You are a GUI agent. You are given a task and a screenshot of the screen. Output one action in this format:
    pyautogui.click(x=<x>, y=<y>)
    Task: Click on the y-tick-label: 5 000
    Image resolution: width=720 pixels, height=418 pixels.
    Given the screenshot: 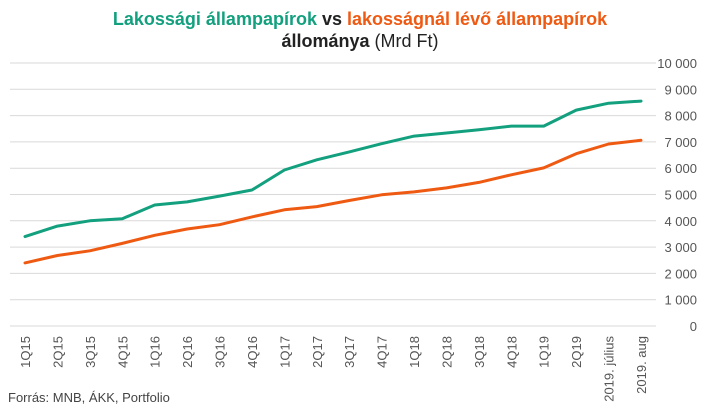 What is the action you would take?
    pyautogui.click(x=680, y=195)
    